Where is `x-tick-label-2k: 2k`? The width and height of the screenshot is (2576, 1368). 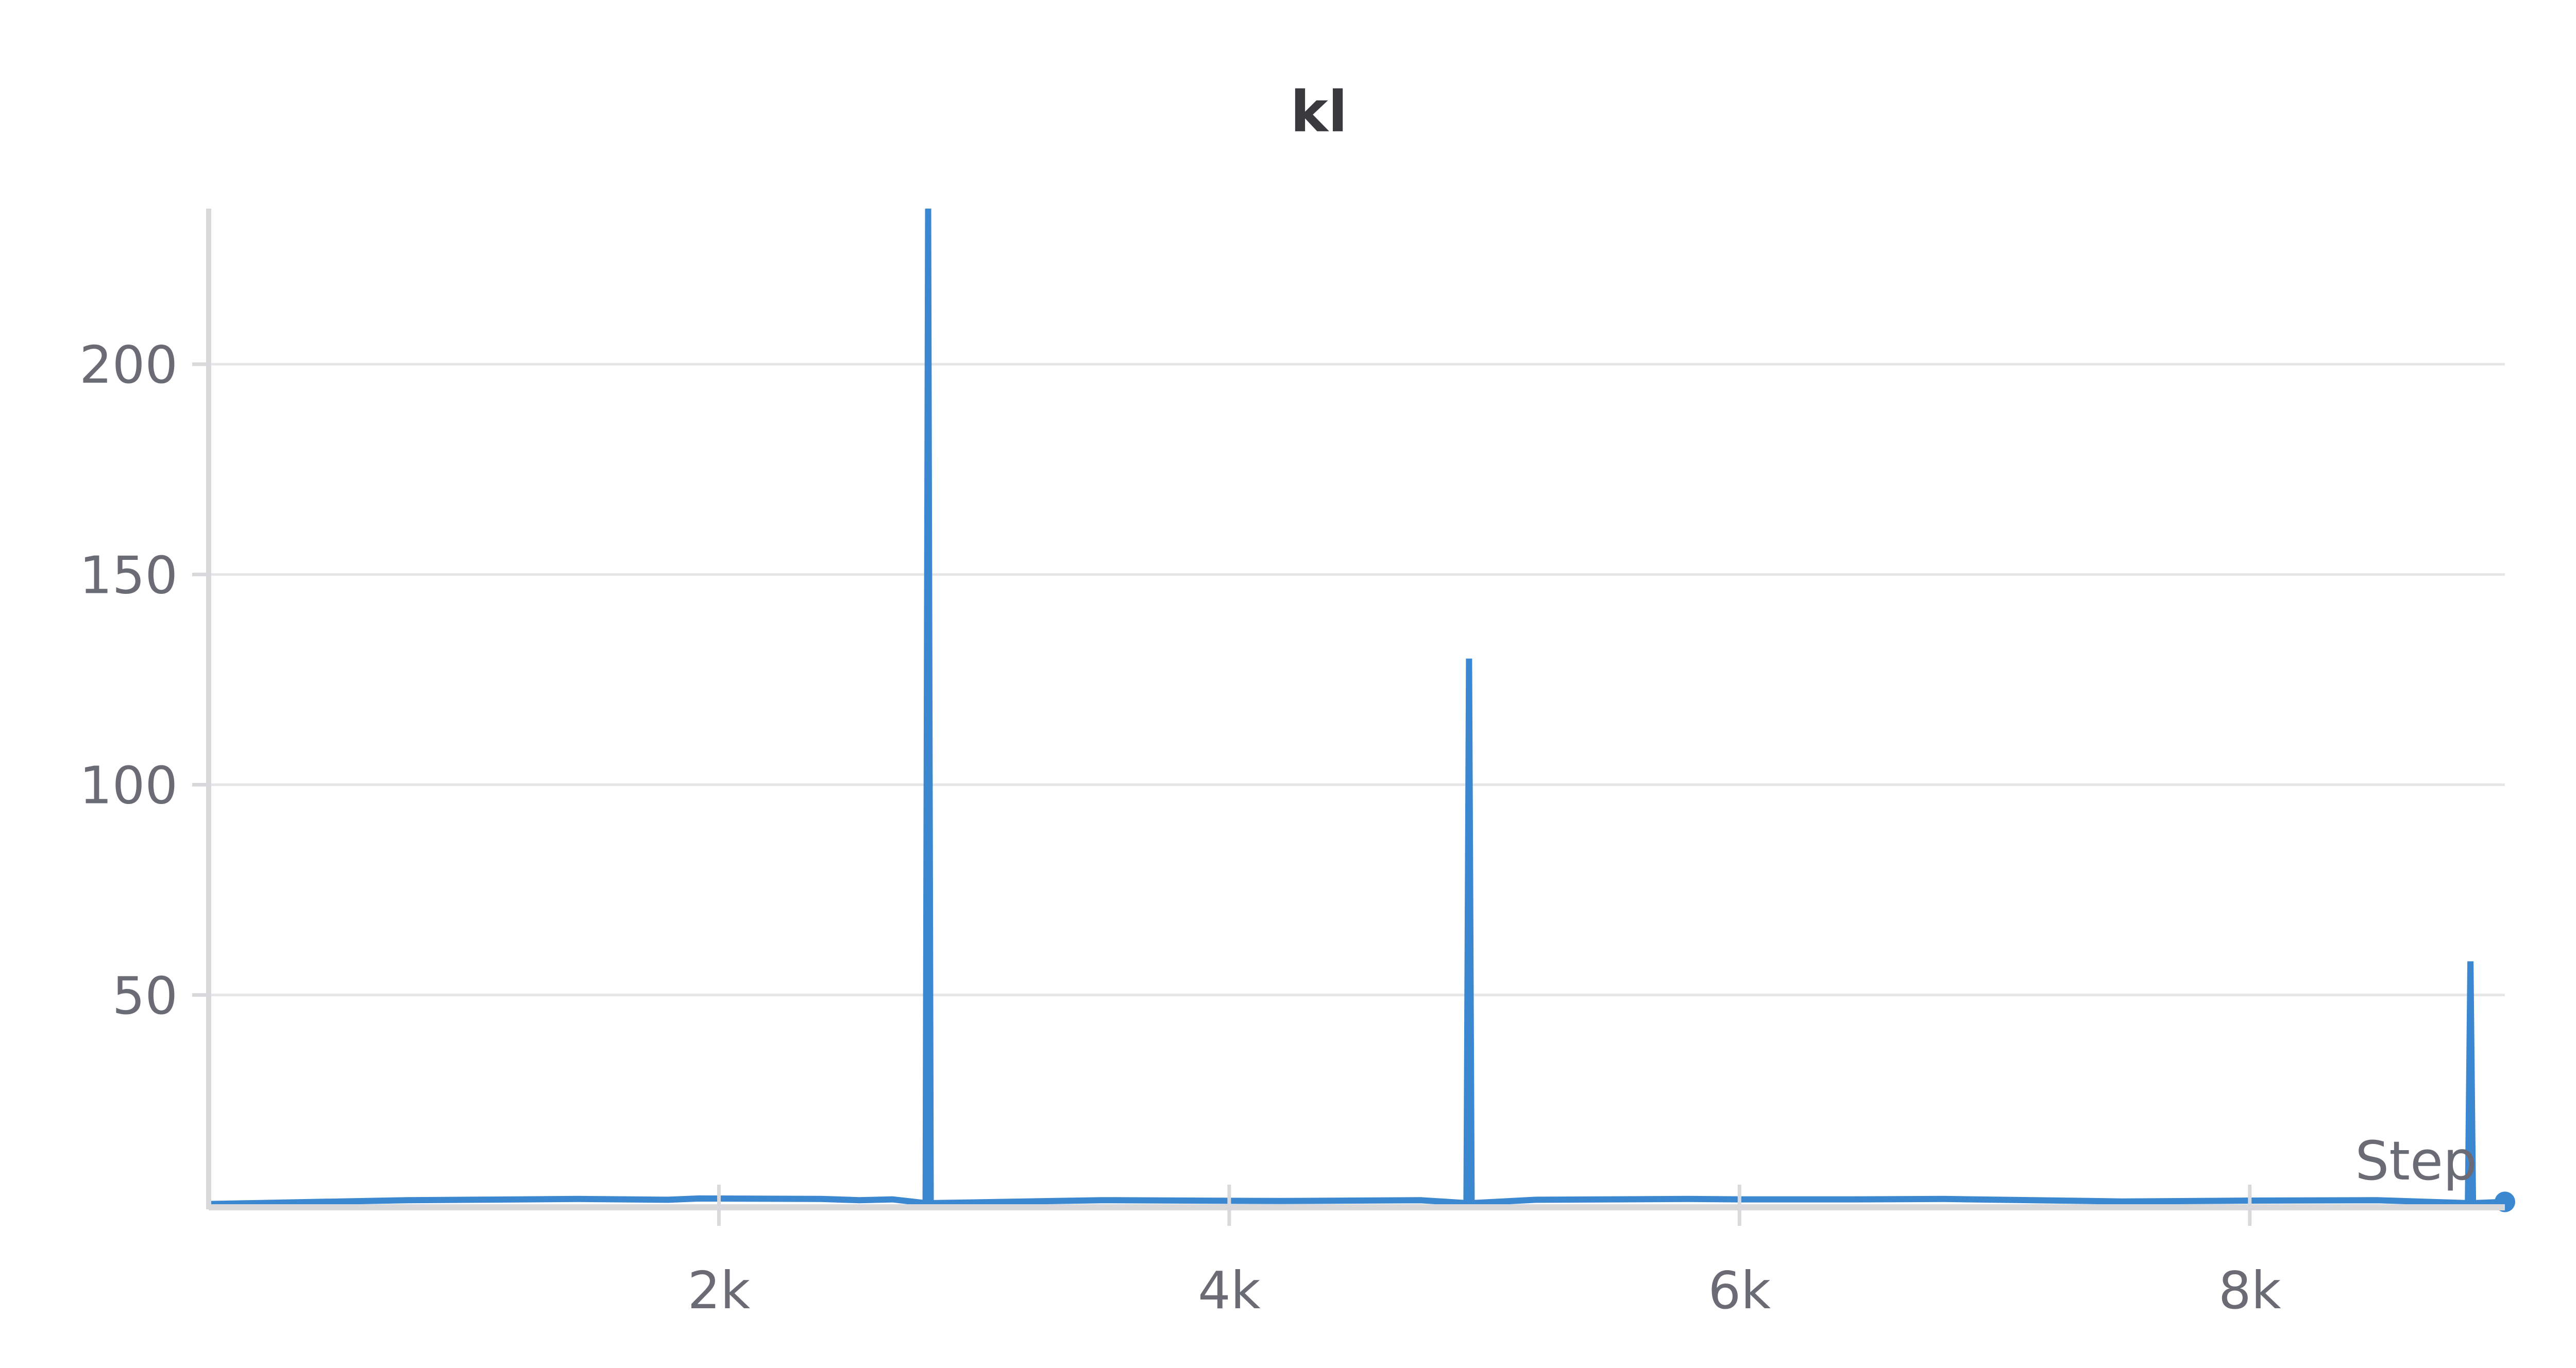 x-tick-label-2k: 2k is located at coordinates (719, 1290).